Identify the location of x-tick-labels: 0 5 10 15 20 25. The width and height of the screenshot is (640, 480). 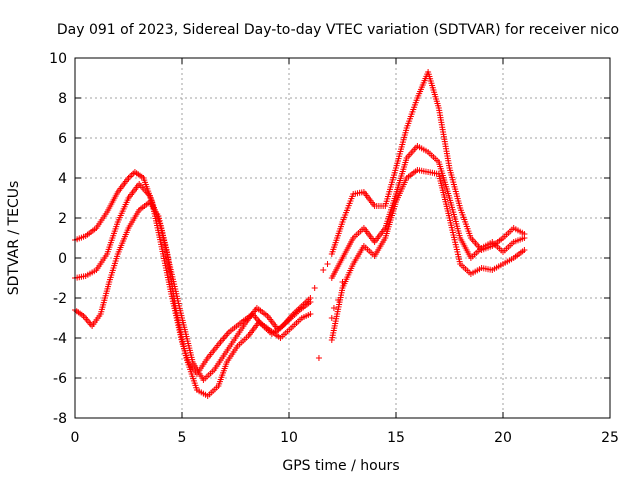
(345, 438).